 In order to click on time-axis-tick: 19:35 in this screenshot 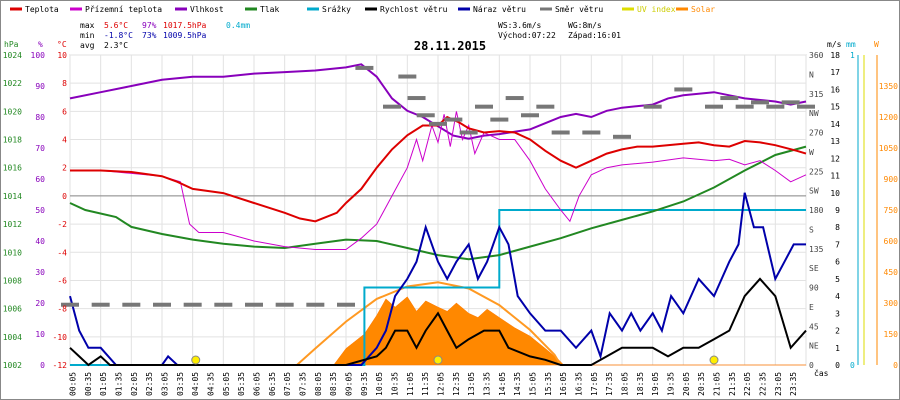, I will do `click(671, 384)`.